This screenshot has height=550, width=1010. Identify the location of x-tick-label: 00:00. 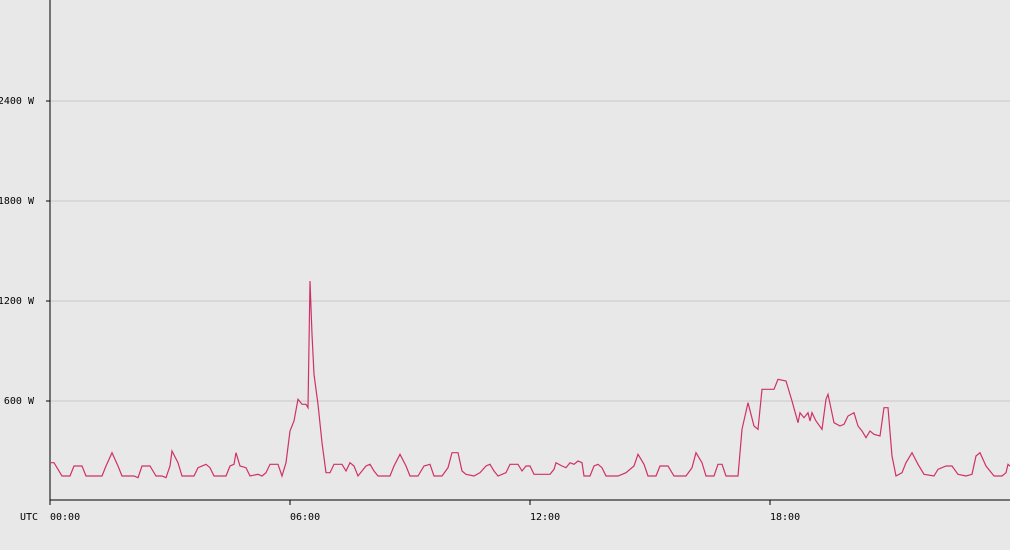
(65, 517).